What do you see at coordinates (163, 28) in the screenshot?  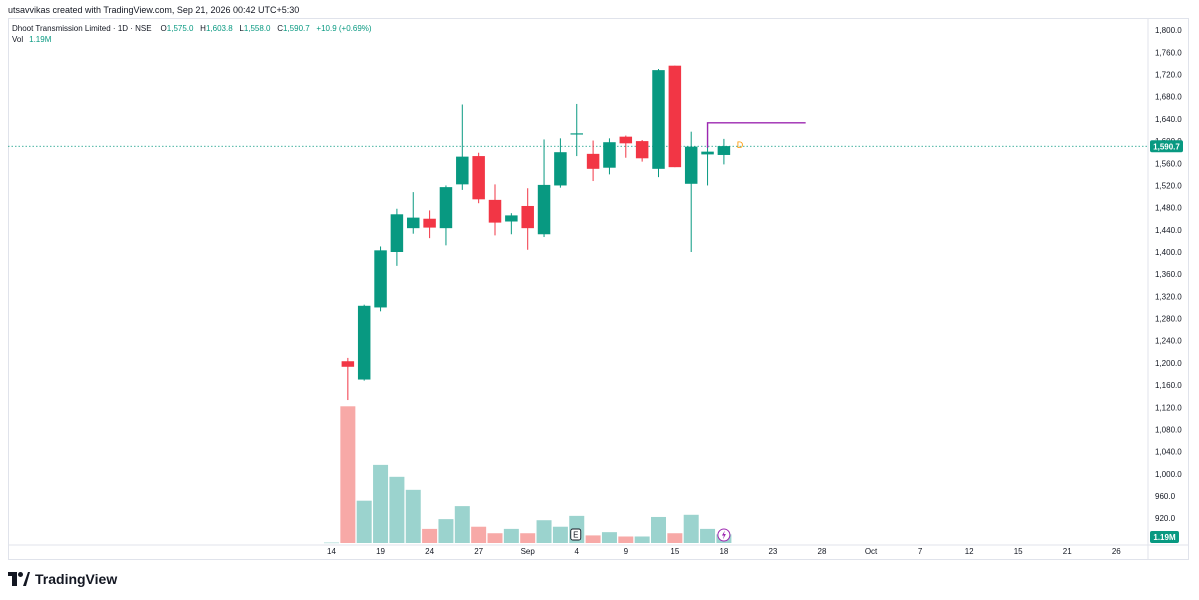 I see `open-label: O` at bounding box center [163, 28].